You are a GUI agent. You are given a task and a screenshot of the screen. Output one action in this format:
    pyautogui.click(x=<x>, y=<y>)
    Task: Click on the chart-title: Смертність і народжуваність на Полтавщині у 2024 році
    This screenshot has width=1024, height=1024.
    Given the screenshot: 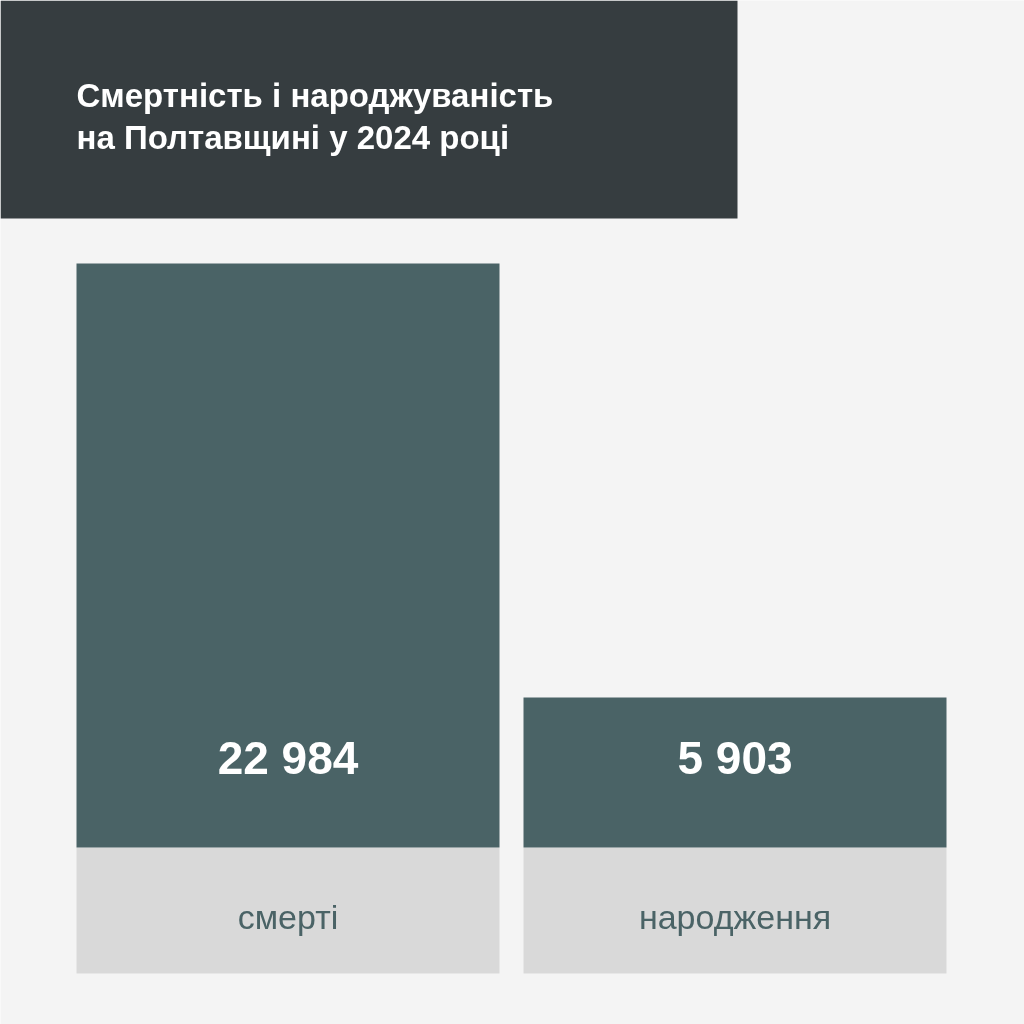 What is the action you would take?
    pyautogui.click(x=315, y=116)
    